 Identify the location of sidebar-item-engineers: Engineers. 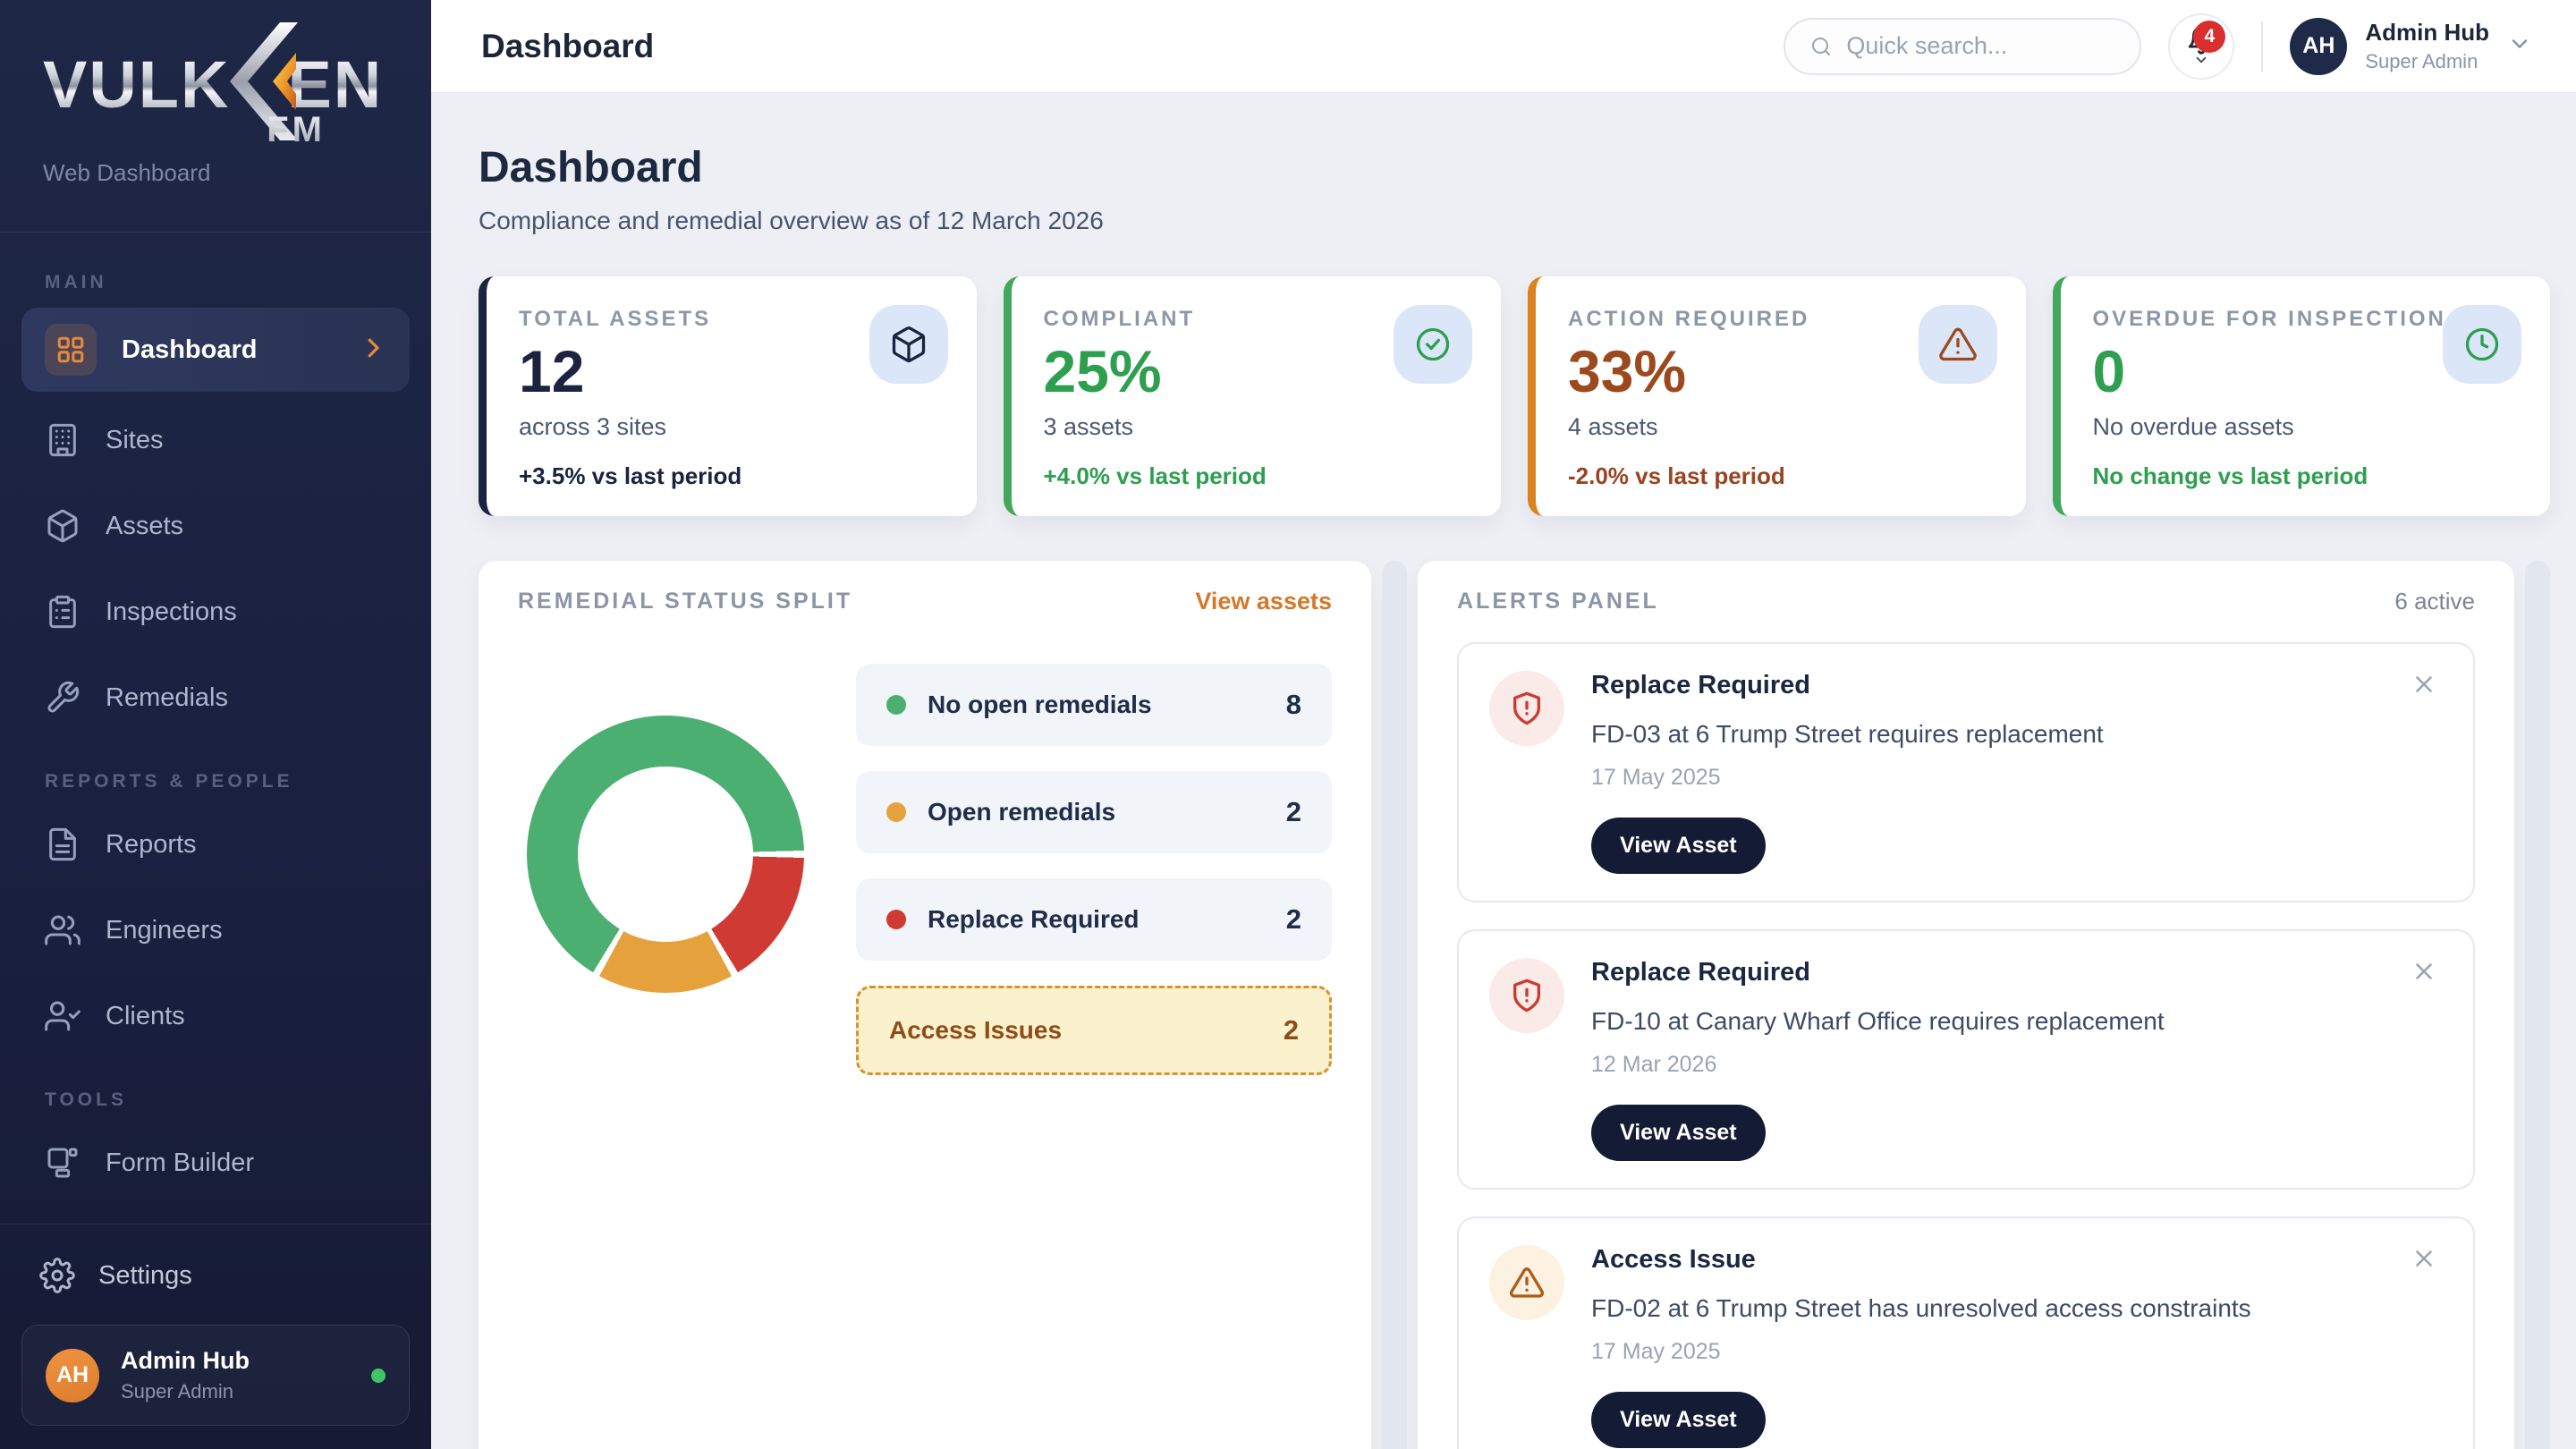
(215, 930).